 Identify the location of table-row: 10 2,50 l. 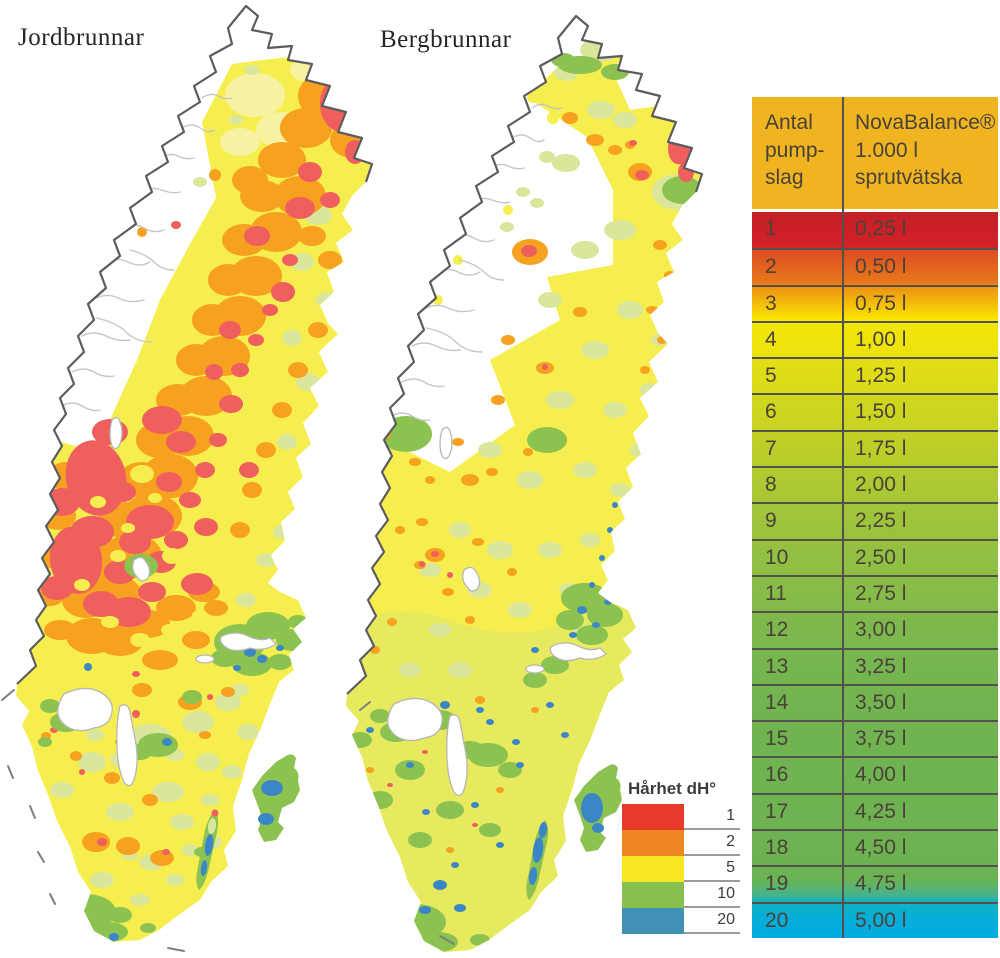
(875, 556).